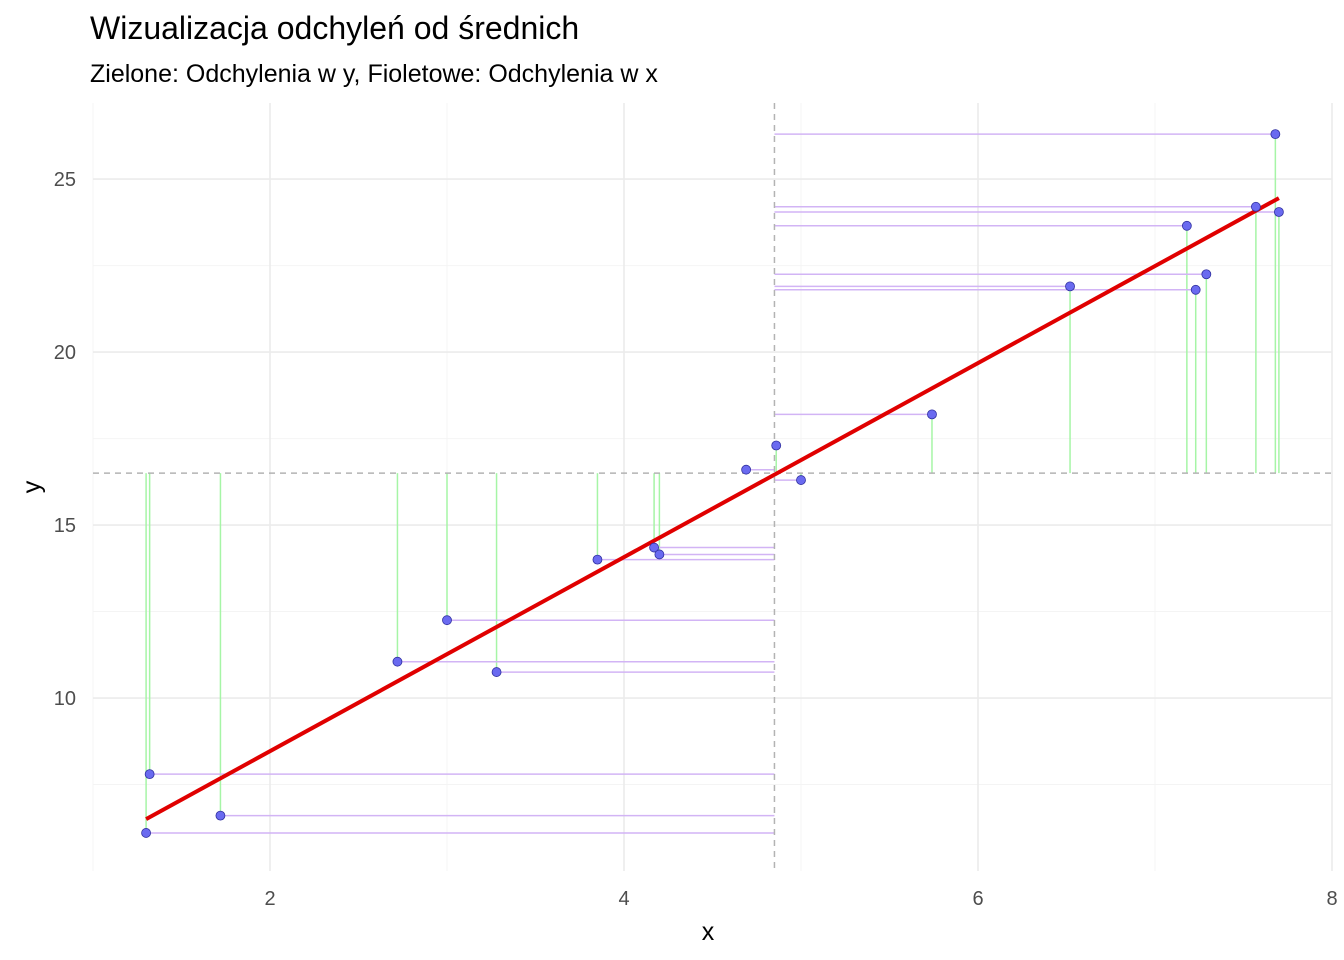 This screenshot has width=1344, height=960. Describe the element at coordinates (65, 180) in the screenshot. I see `y-tick-label: 25` at that location.